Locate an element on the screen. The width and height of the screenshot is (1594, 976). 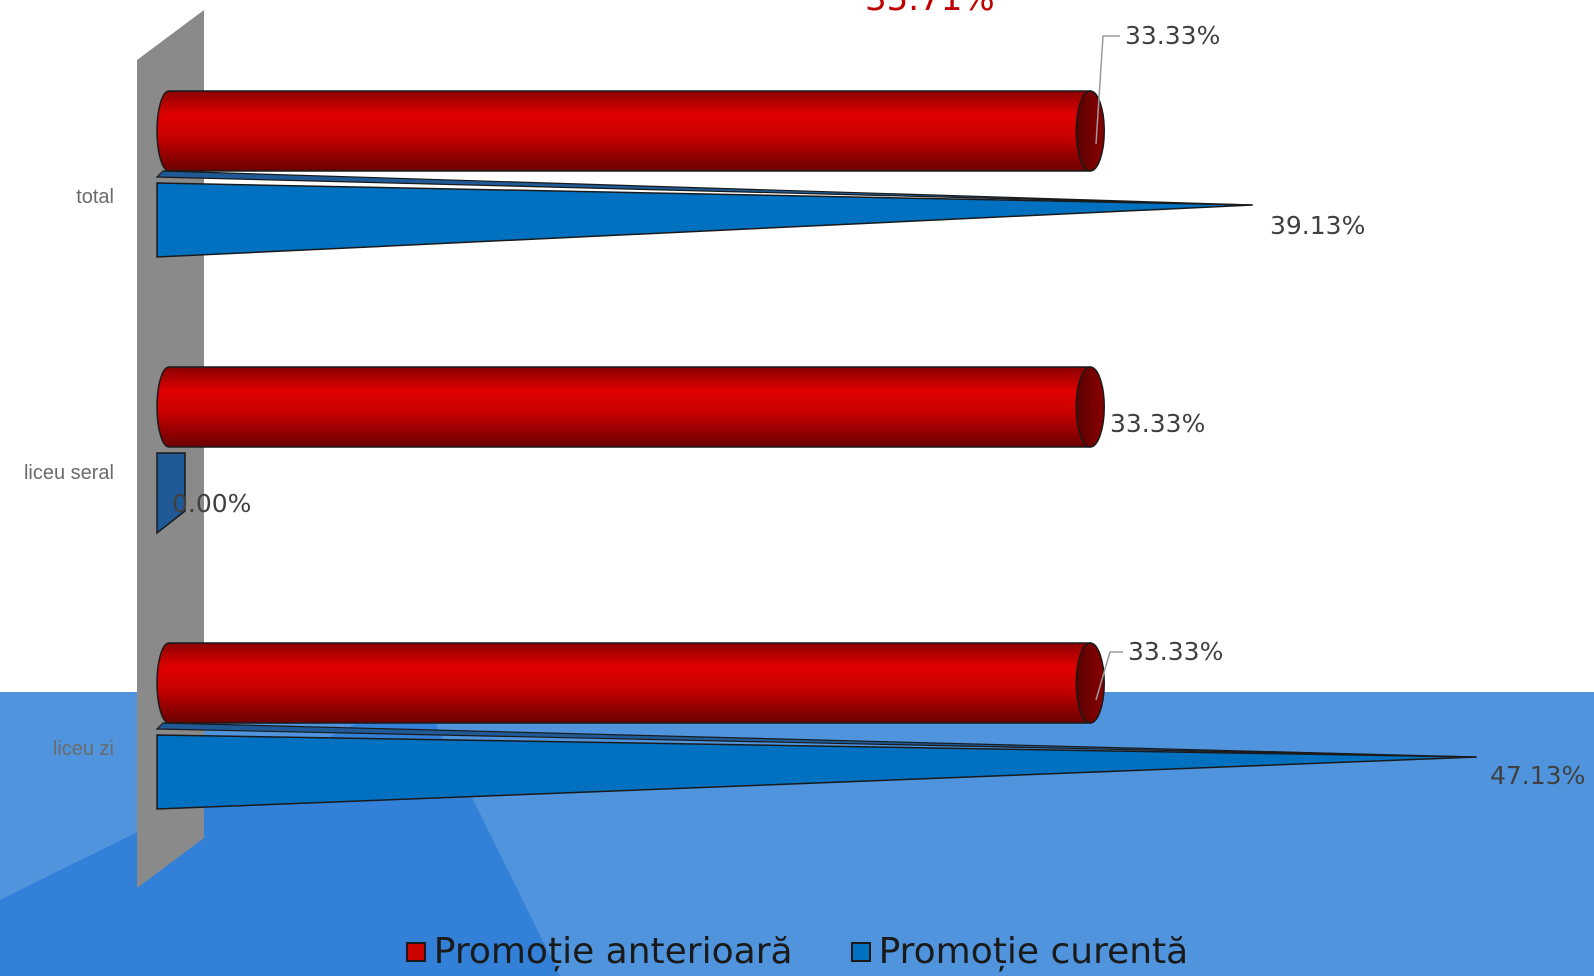
legend-label-previous: Promoție anterioară is located at coordinates (613, 951).